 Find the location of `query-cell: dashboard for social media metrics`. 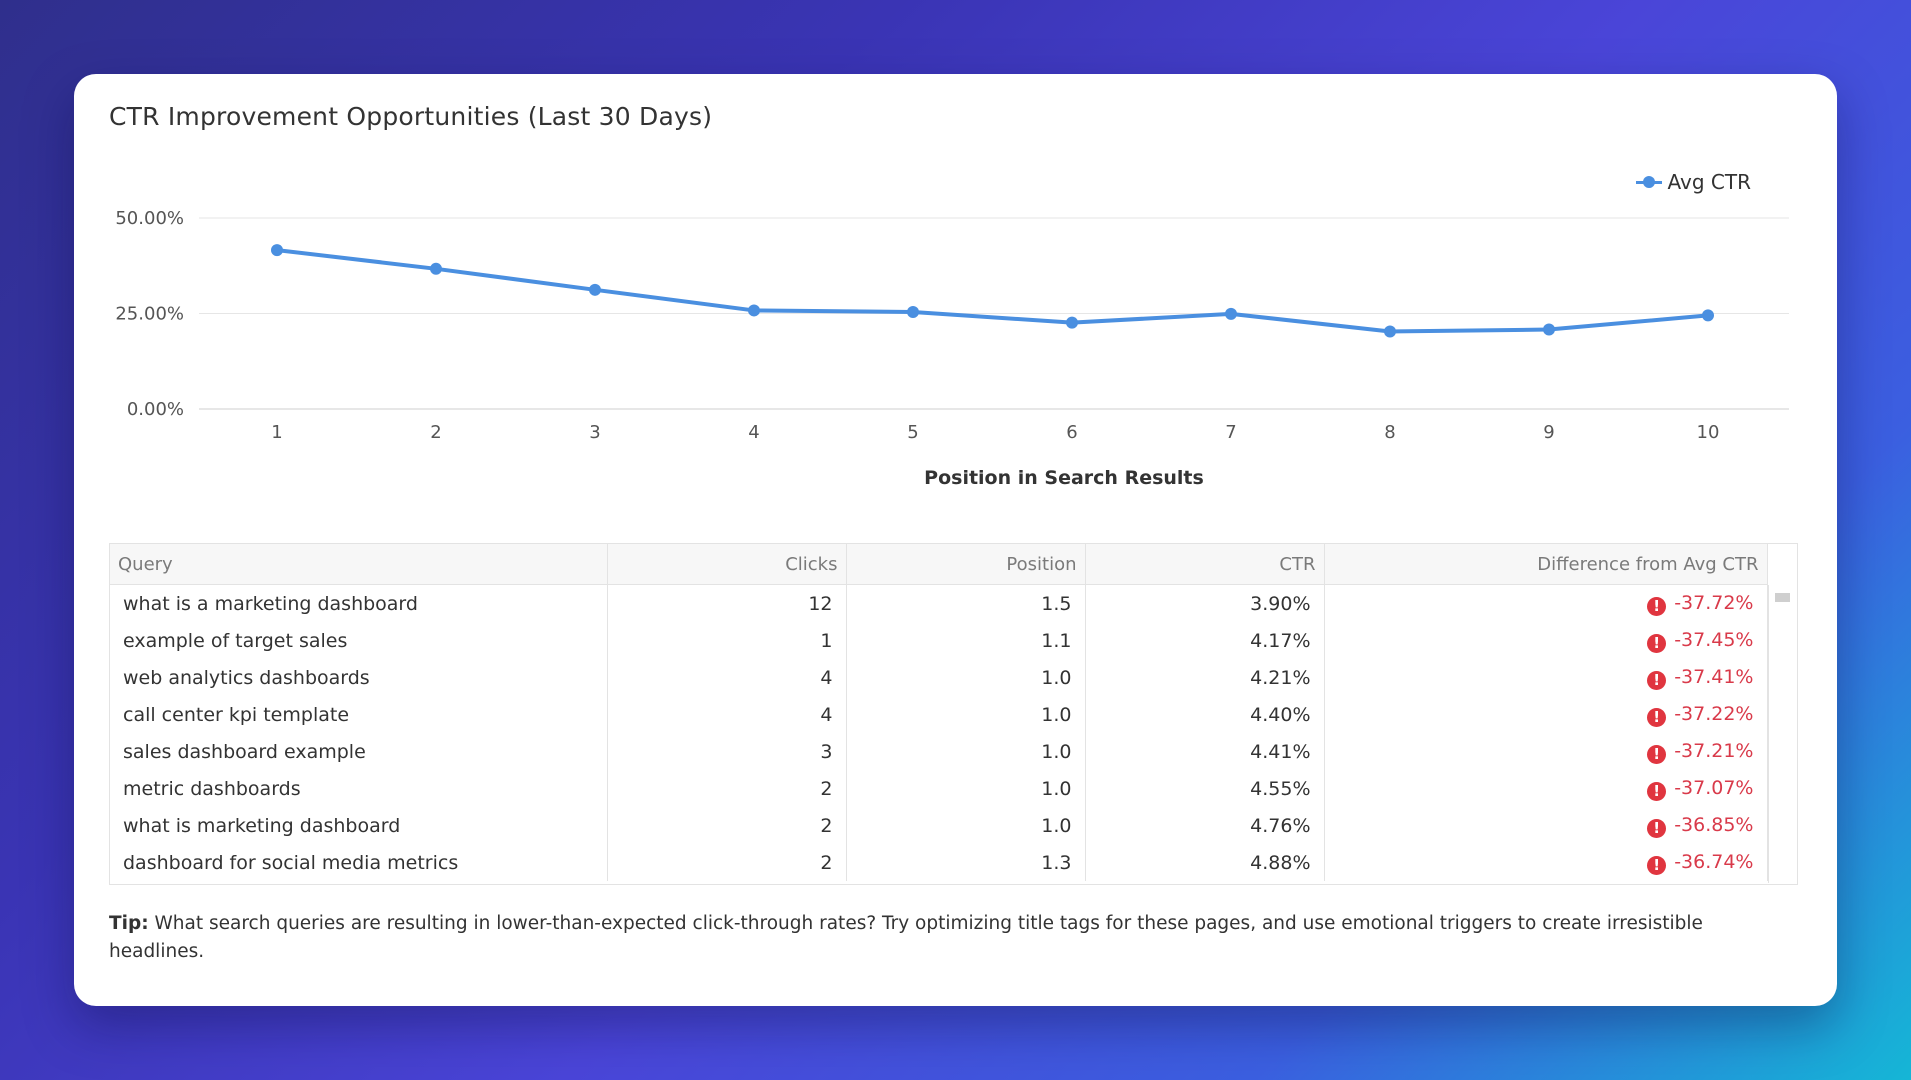

query-cell: dashboard for social media metrics is located at coordinates (359, 862).